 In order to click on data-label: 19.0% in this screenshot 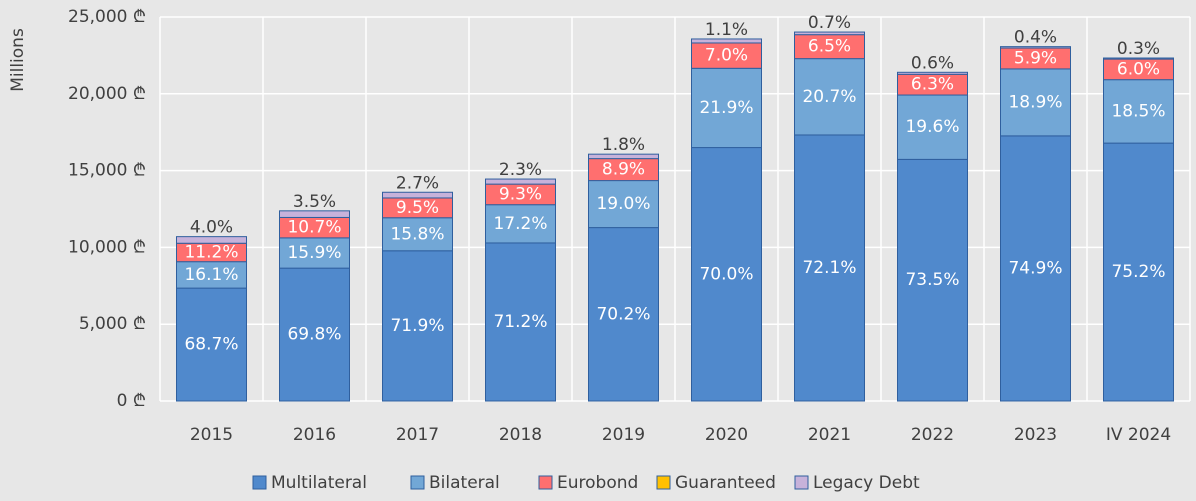, I will do `click(623, 204)`.